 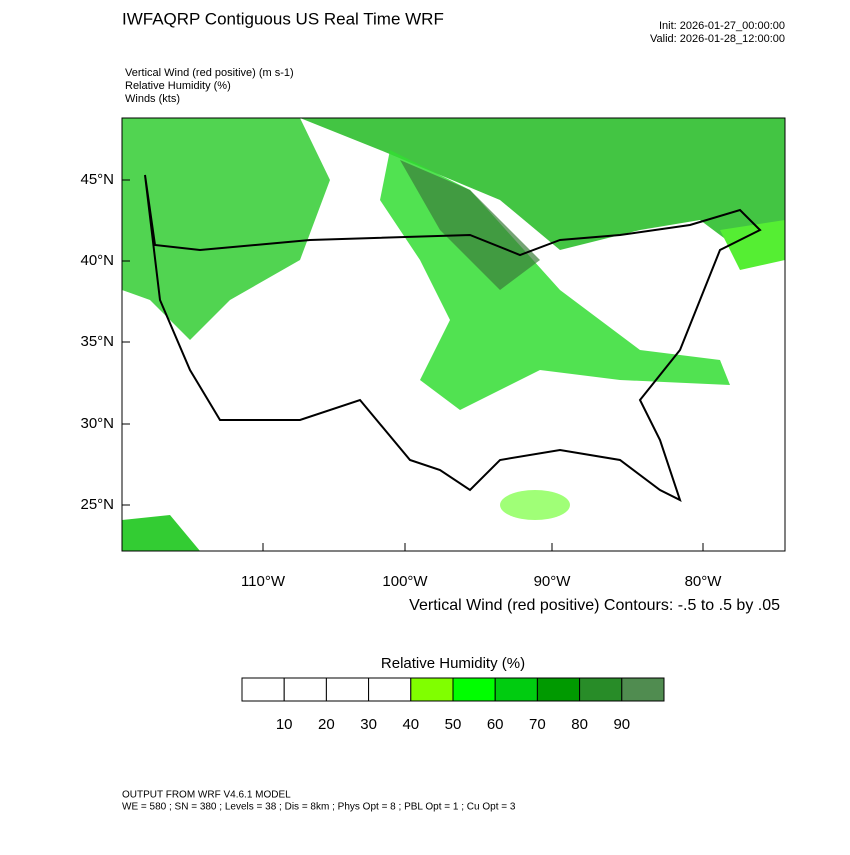 What do you see at coordinates (209, 73) in the screenshot?
I see `field-label: Vertical Wind (red positive) (m s-1)` at bounding box center [209, 73].